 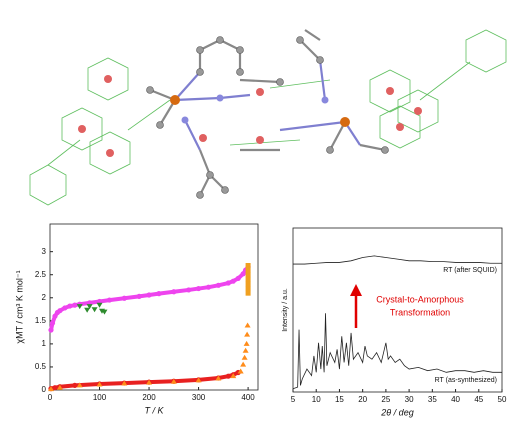 What do you see at coordinates (470, 270) in the screenshot?
I see `annotation: RT (after SQUID)` at bounding box center [470, 270].